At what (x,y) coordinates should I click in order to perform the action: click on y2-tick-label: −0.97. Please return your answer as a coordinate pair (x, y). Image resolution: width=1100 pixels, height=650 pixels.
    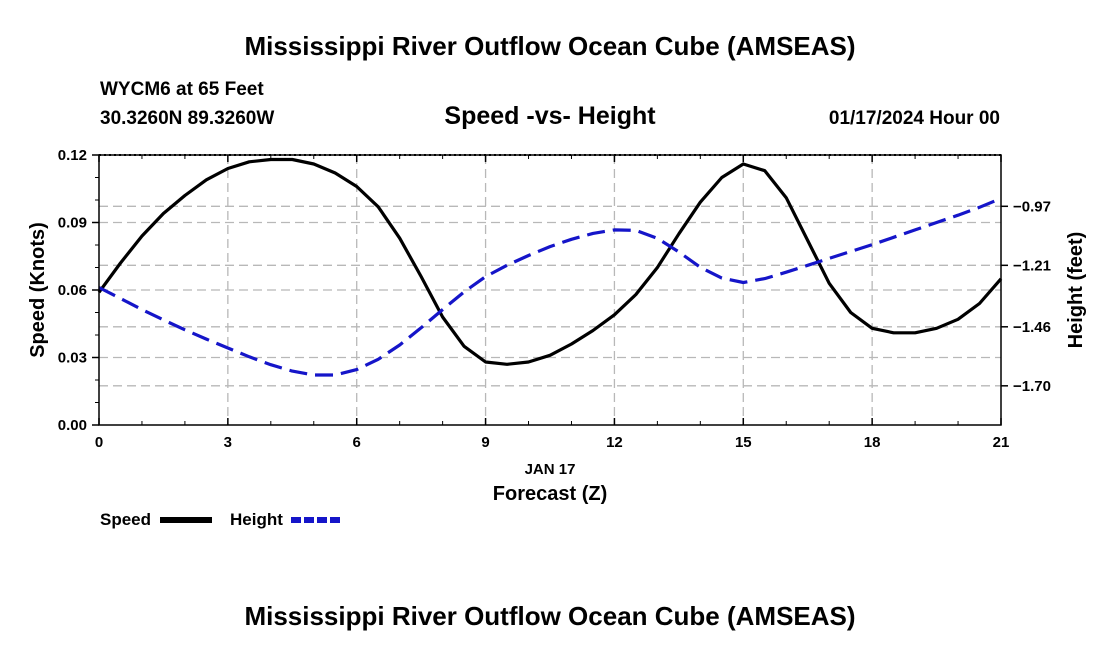
    Looking at the image, I should click on (1032, 206).